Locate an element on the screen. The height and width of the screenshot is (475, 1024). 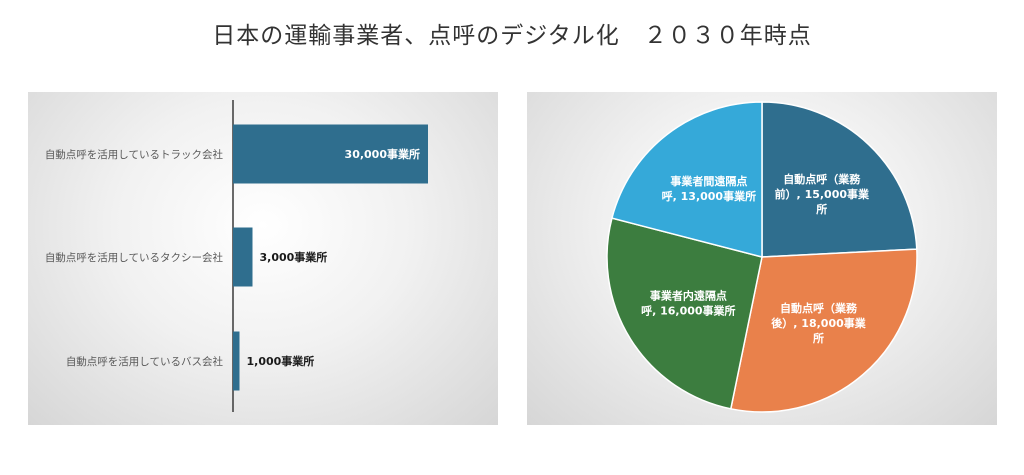
data-label: 3,000事業所 is located at coordinates (294, 257).